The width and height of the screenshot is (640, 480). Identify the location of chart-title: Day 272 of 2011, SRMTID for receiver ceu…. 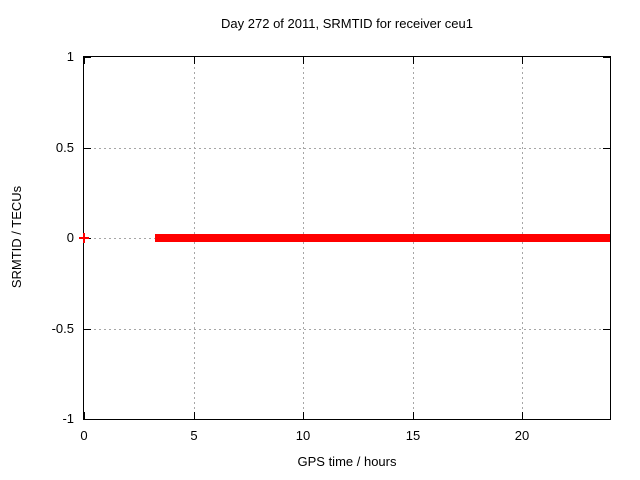
(347, 23).